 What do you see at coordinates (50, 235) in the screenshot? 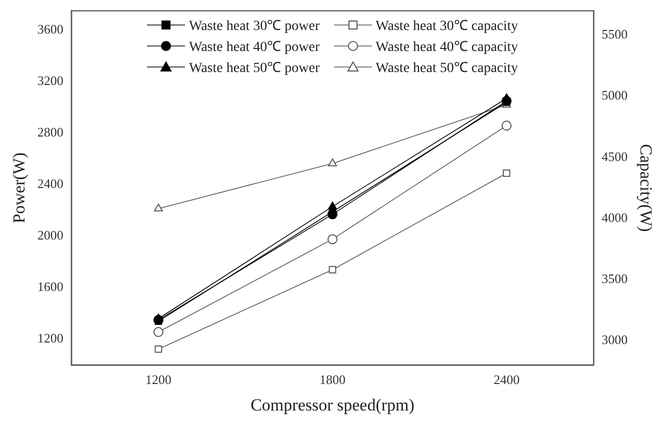
I see `y-tick-label: 2000` at bounding box center [50, 235].